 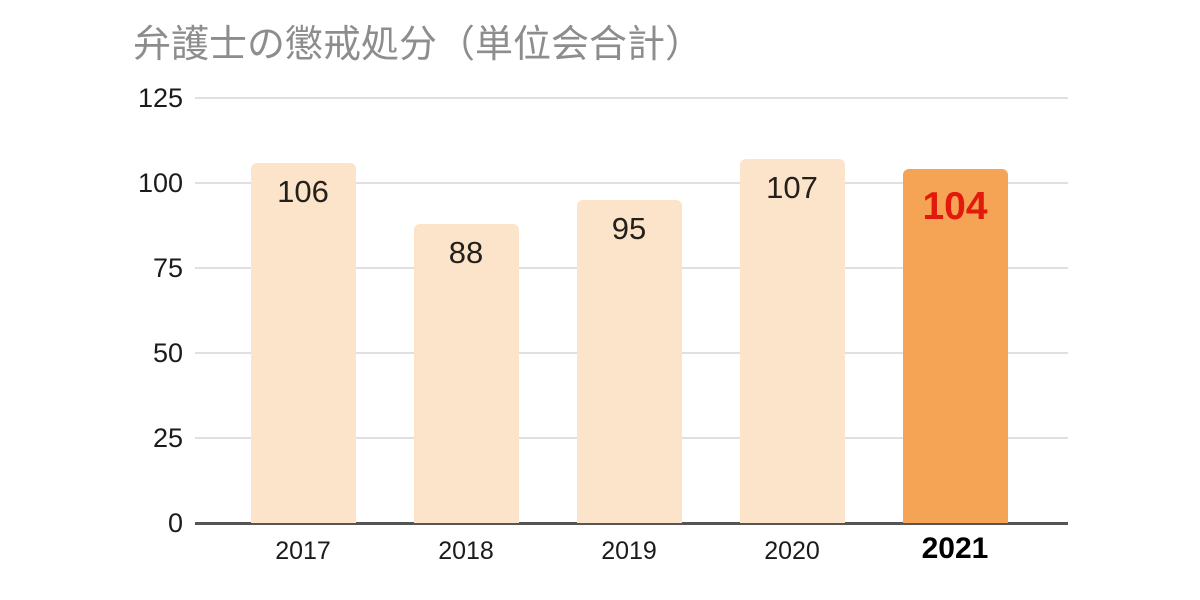 What do you see at coordinates (631, 523) in the screenshot?
I see `x-axis-line` at bounding box center [631, 523].